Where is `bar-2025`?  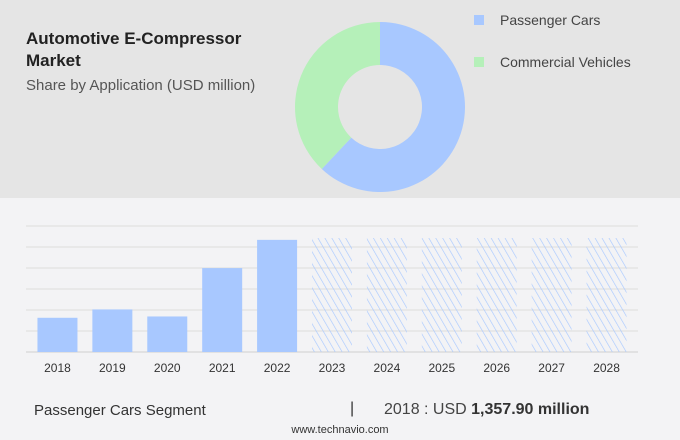
bar-2025 is located at coordinates (441, 295).